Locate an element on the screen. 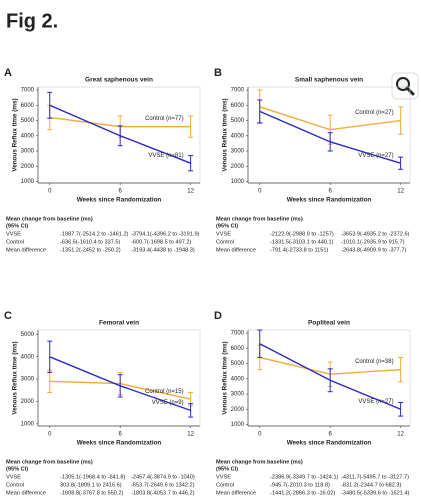 This screenshot has height=500, width=421. chart-title: Femoral vein is located at coordinates (119, 323).